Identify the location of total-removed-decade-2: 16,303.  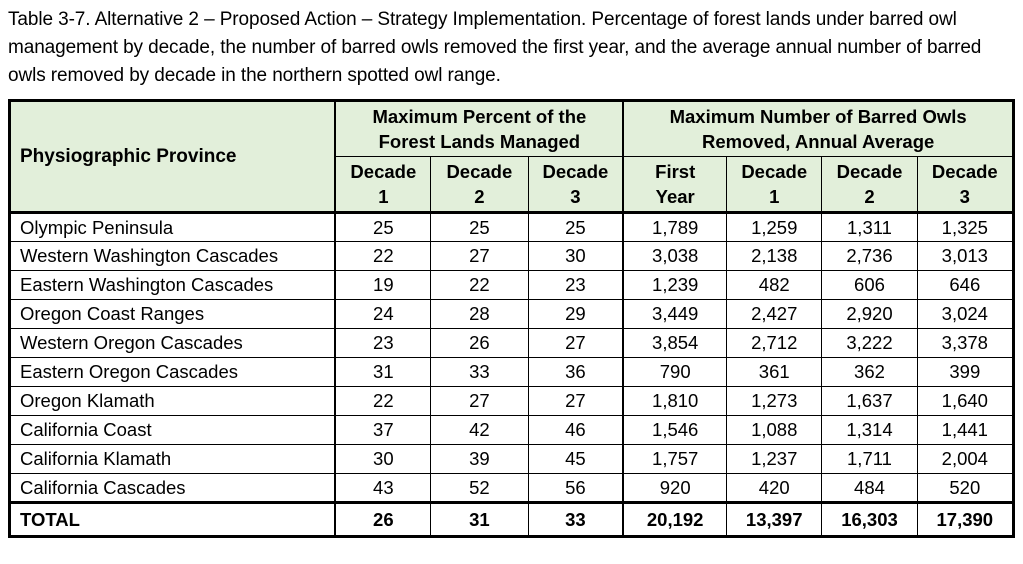
(869, 519).